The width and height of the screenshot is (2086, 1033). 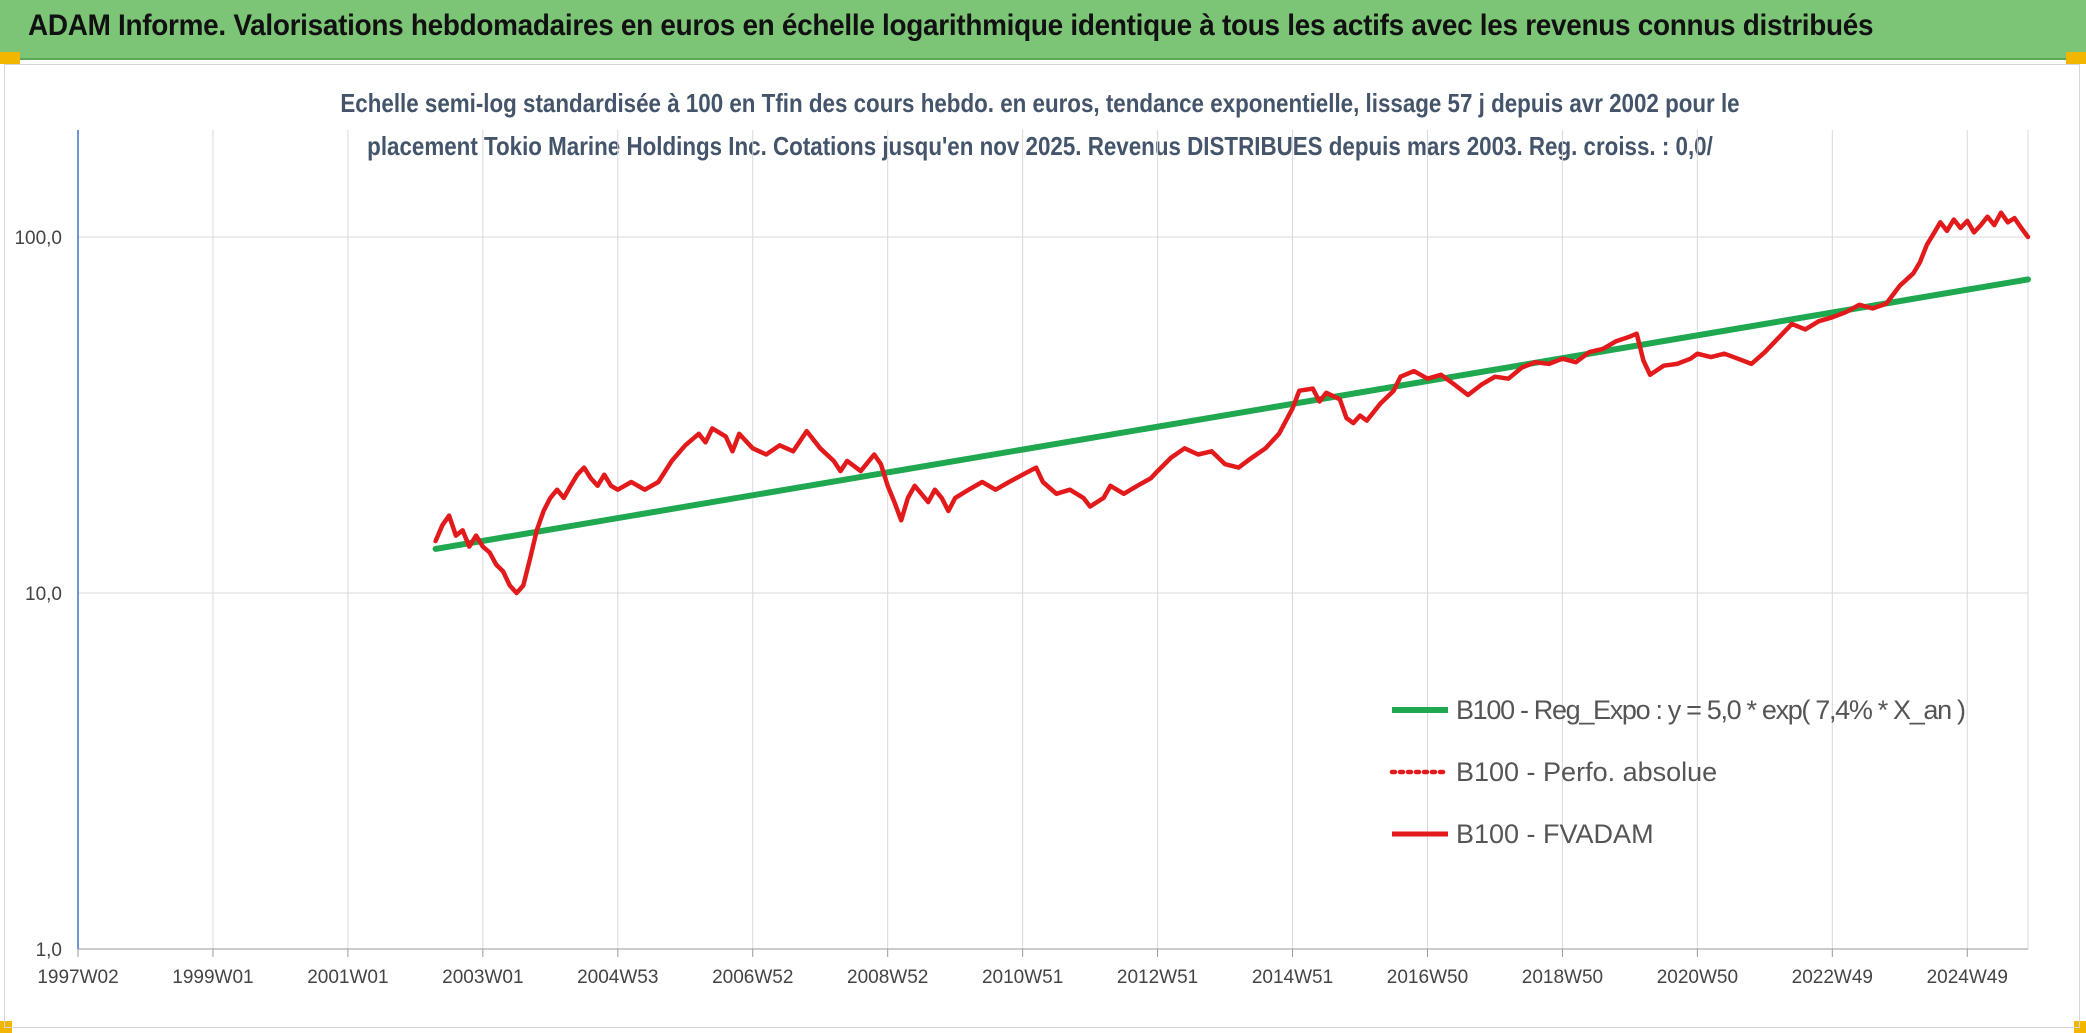 I want to click on corner-marker-bottom-right, so click(x=2080, y=1027).